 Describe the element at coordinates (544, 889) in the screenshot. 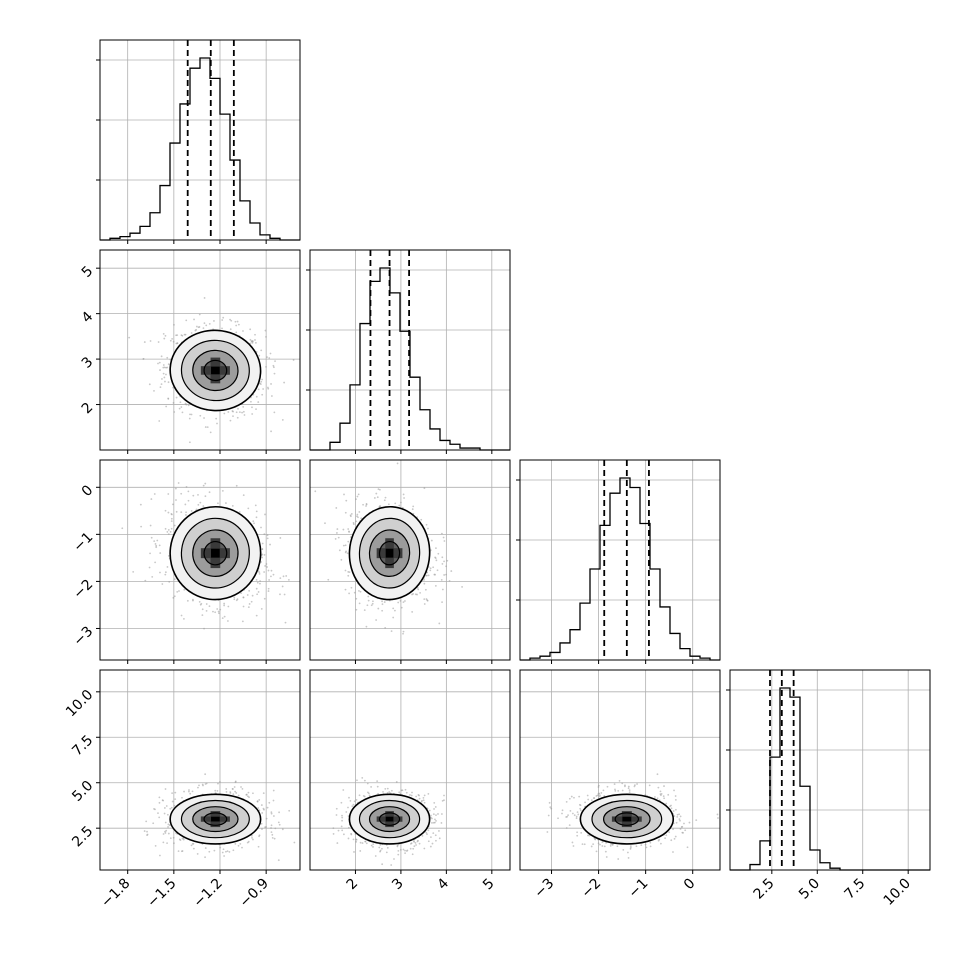

I see `x-tick-label: −3` at that location.